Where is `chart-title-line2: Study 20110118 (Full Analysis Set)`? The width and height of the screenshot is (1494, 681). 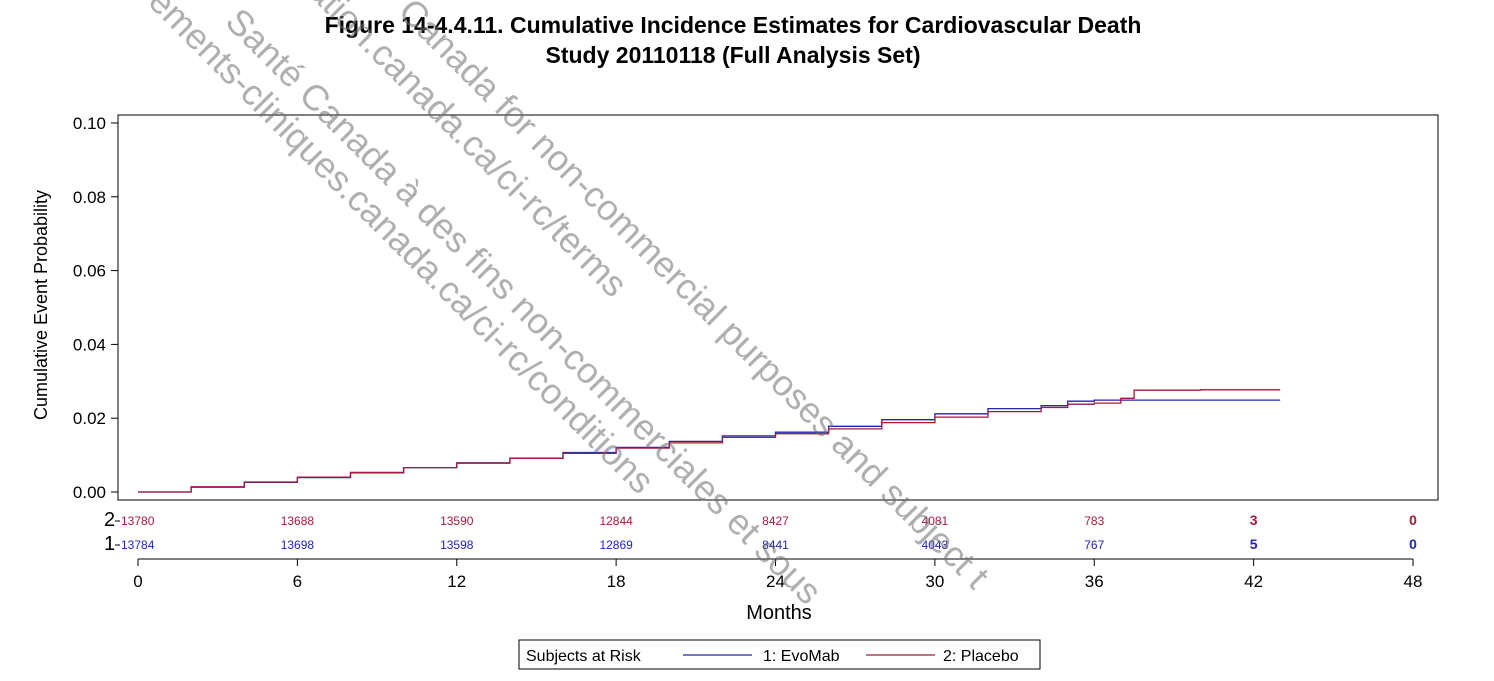
chart-title-line2: Study 20110118 (Full Analysis Set) is located at coordinates (733, 55).